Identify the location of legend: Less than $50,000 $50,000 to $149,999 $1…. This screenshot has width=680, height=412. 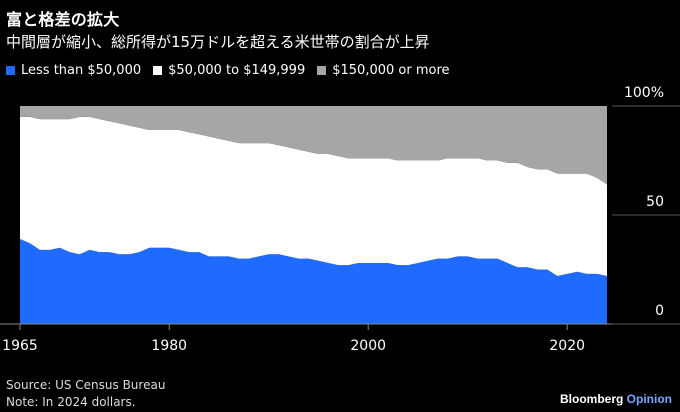
(228, 70).